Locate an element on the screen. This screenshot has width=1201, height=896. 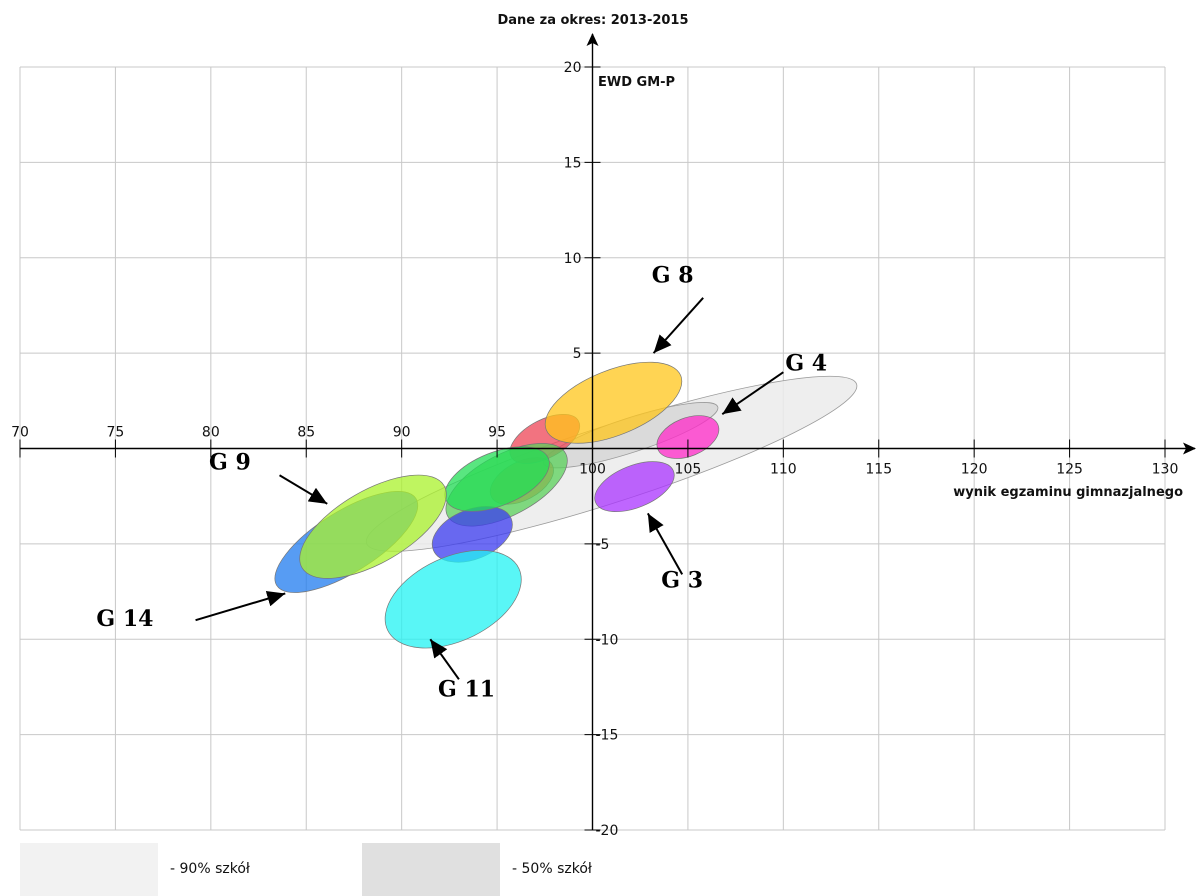
legend: - 90% szkół - 50% szkół is located at coordinates (306, 869).